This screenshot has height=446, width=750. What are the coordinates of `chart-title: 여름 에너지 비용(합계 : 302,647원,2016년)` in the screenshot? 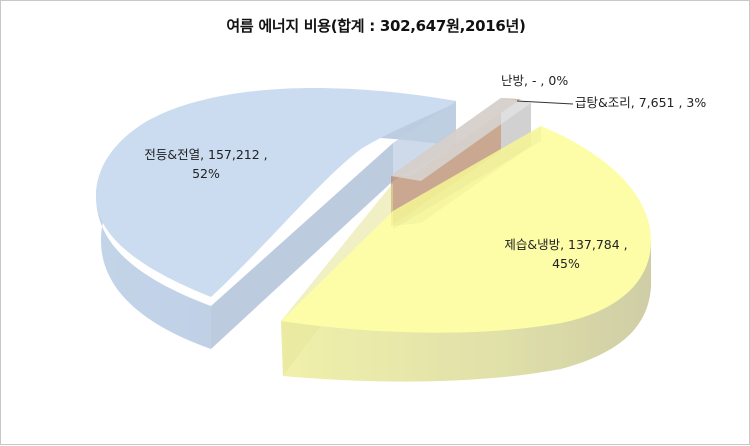 It's located at (376, 26).